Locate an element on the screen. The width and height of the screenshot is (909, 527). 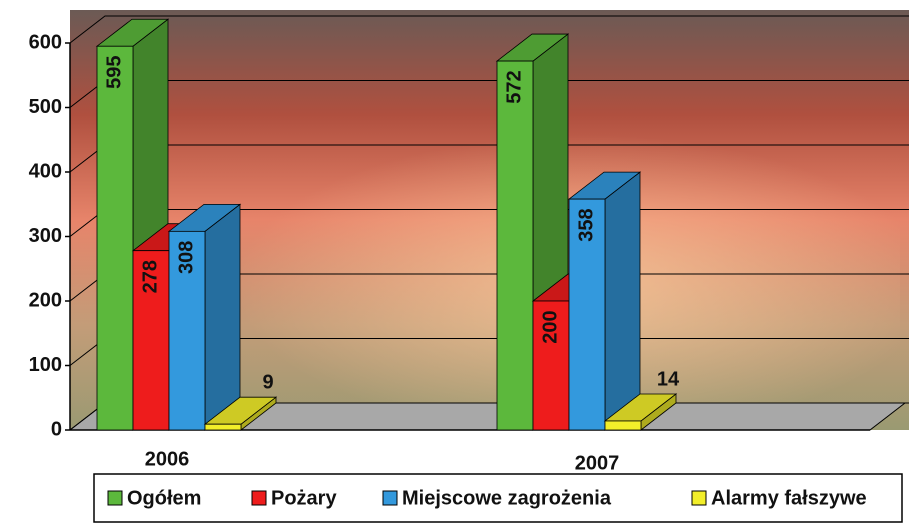
y-tick-label: 300 is located at coordinates (45, 236).